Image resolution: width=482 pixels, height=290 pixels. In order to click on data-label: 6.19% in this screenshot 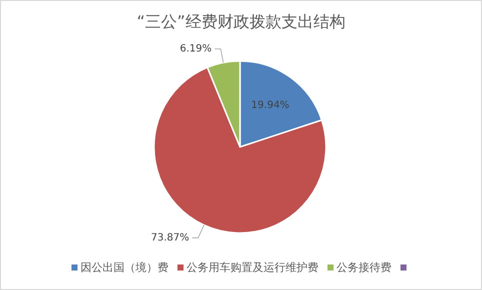, I will do `click(196, 49)`.